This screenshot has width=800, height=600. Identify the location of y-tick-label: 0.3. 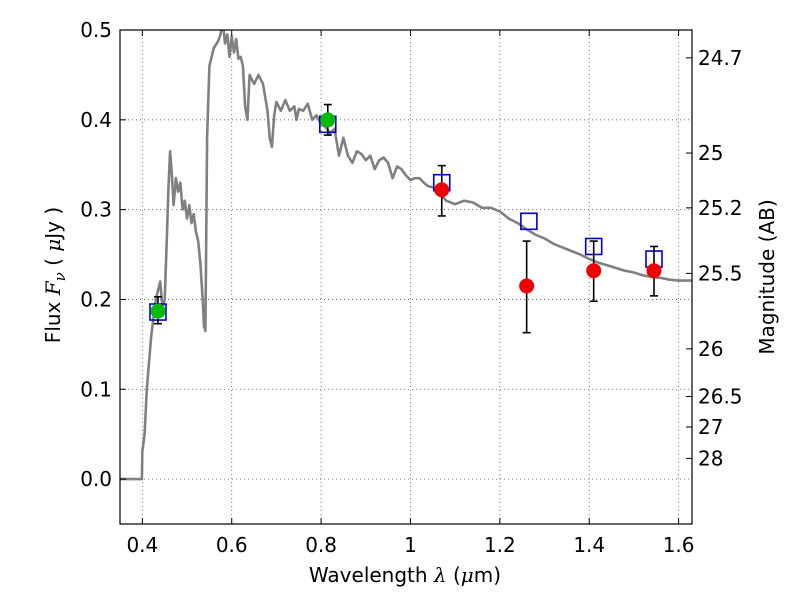
(96, 210).